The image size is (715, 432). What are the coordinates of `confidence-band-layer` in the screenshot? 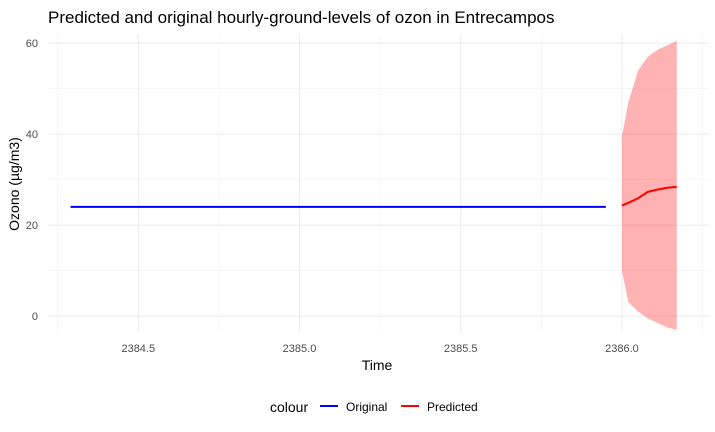 It's located at (649, 185).